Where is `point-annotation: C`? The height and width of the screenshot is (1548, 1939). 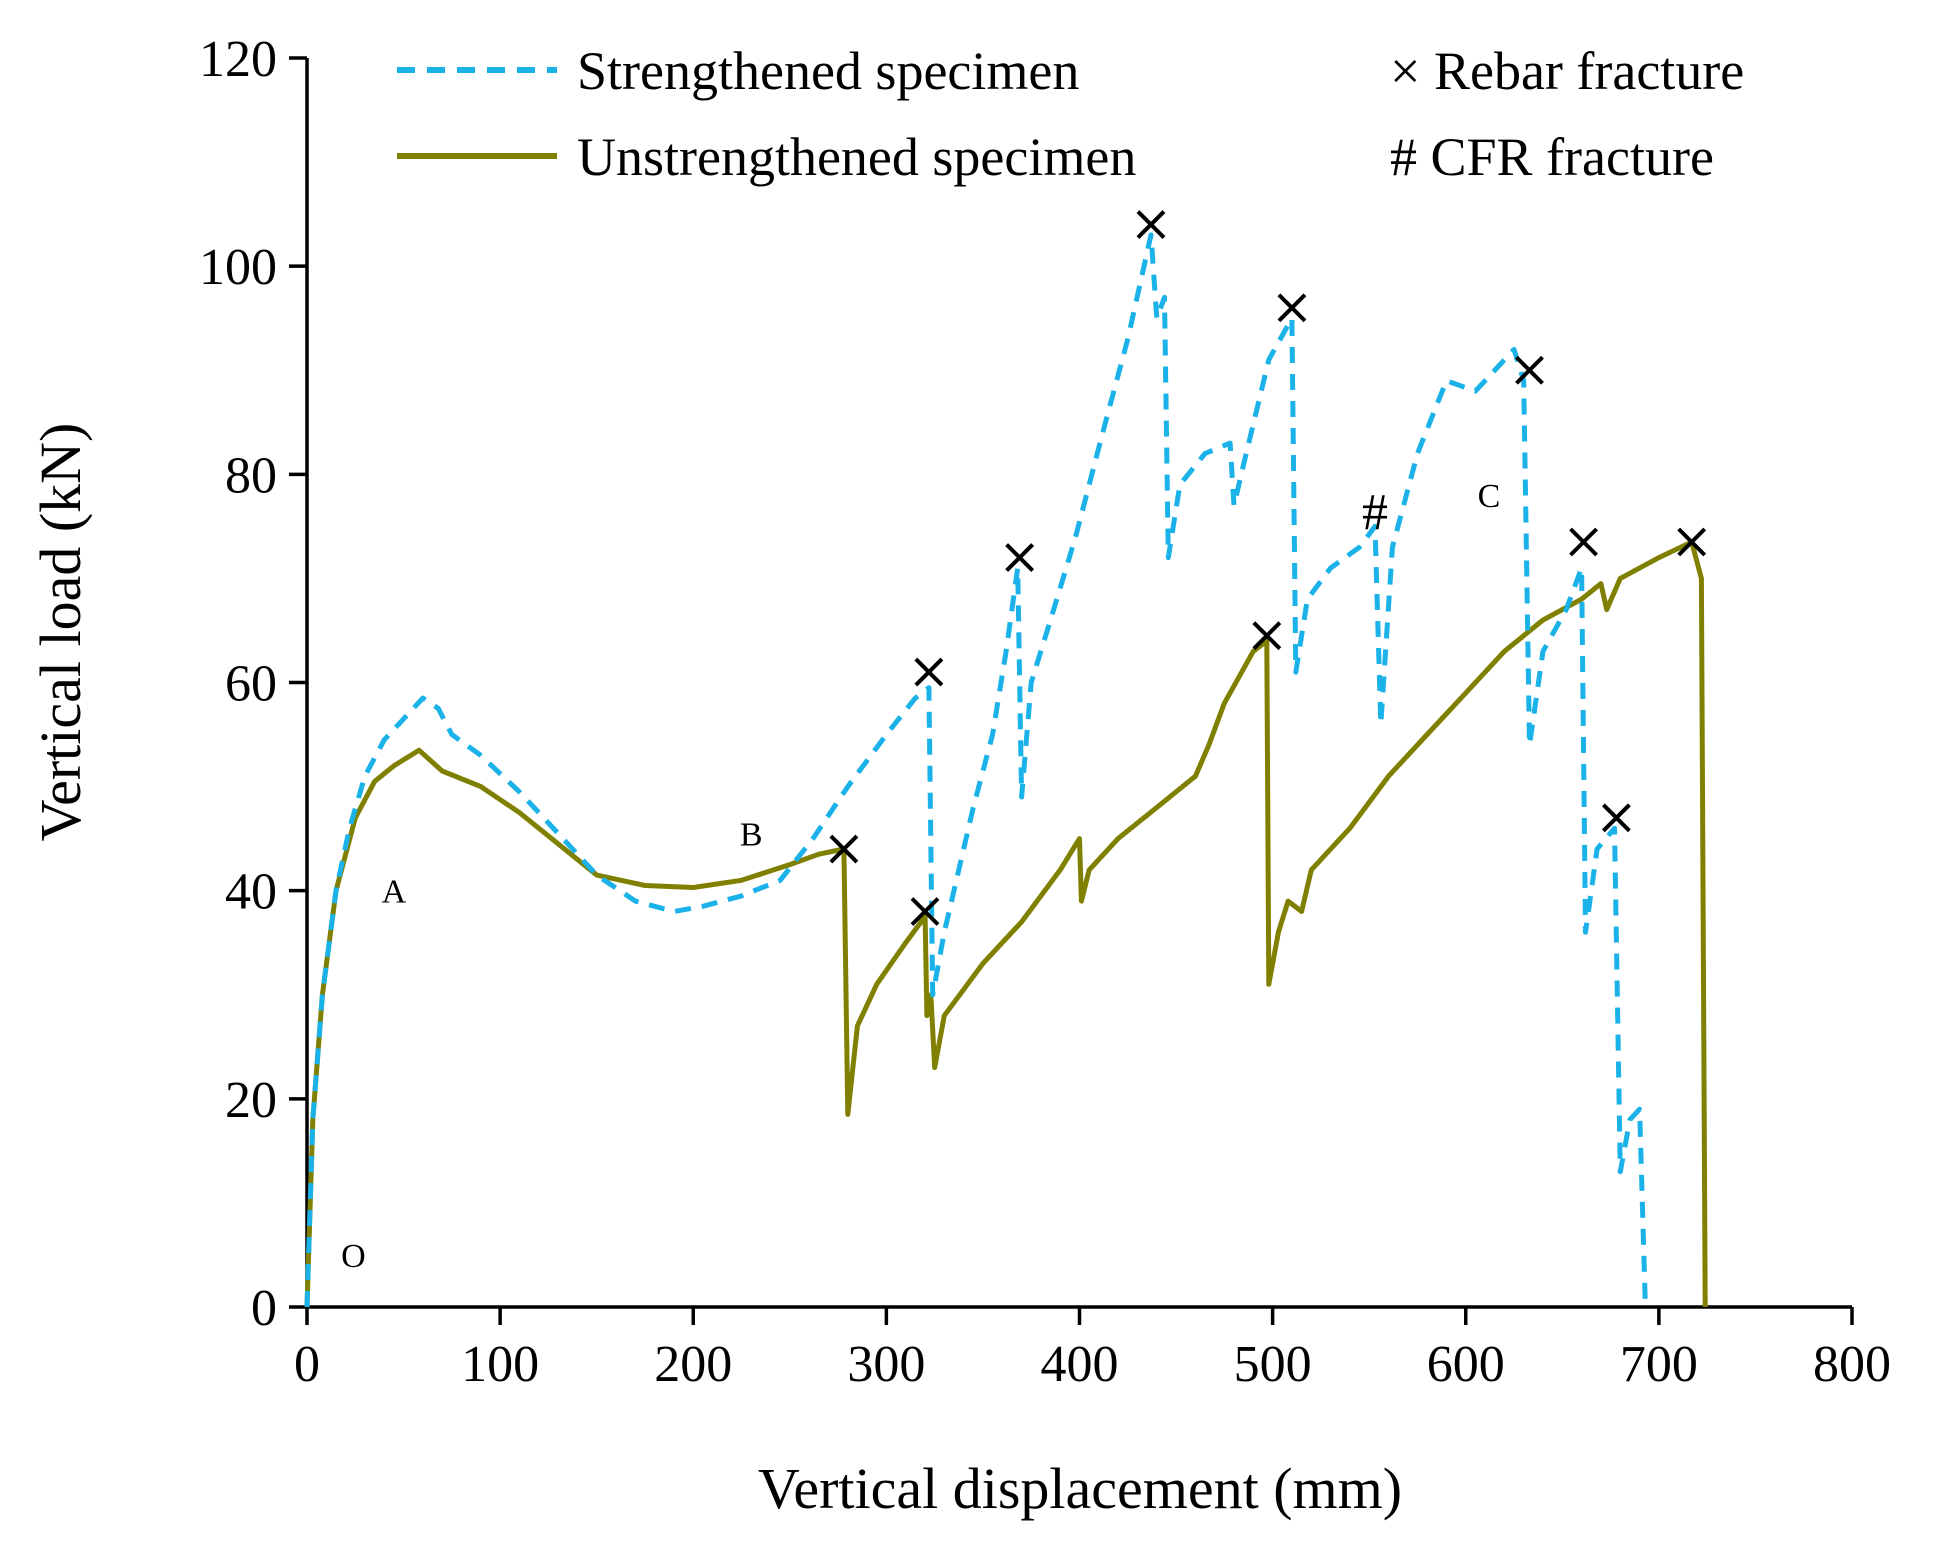 point-annotation: C is located at coordinates (1489, 496).